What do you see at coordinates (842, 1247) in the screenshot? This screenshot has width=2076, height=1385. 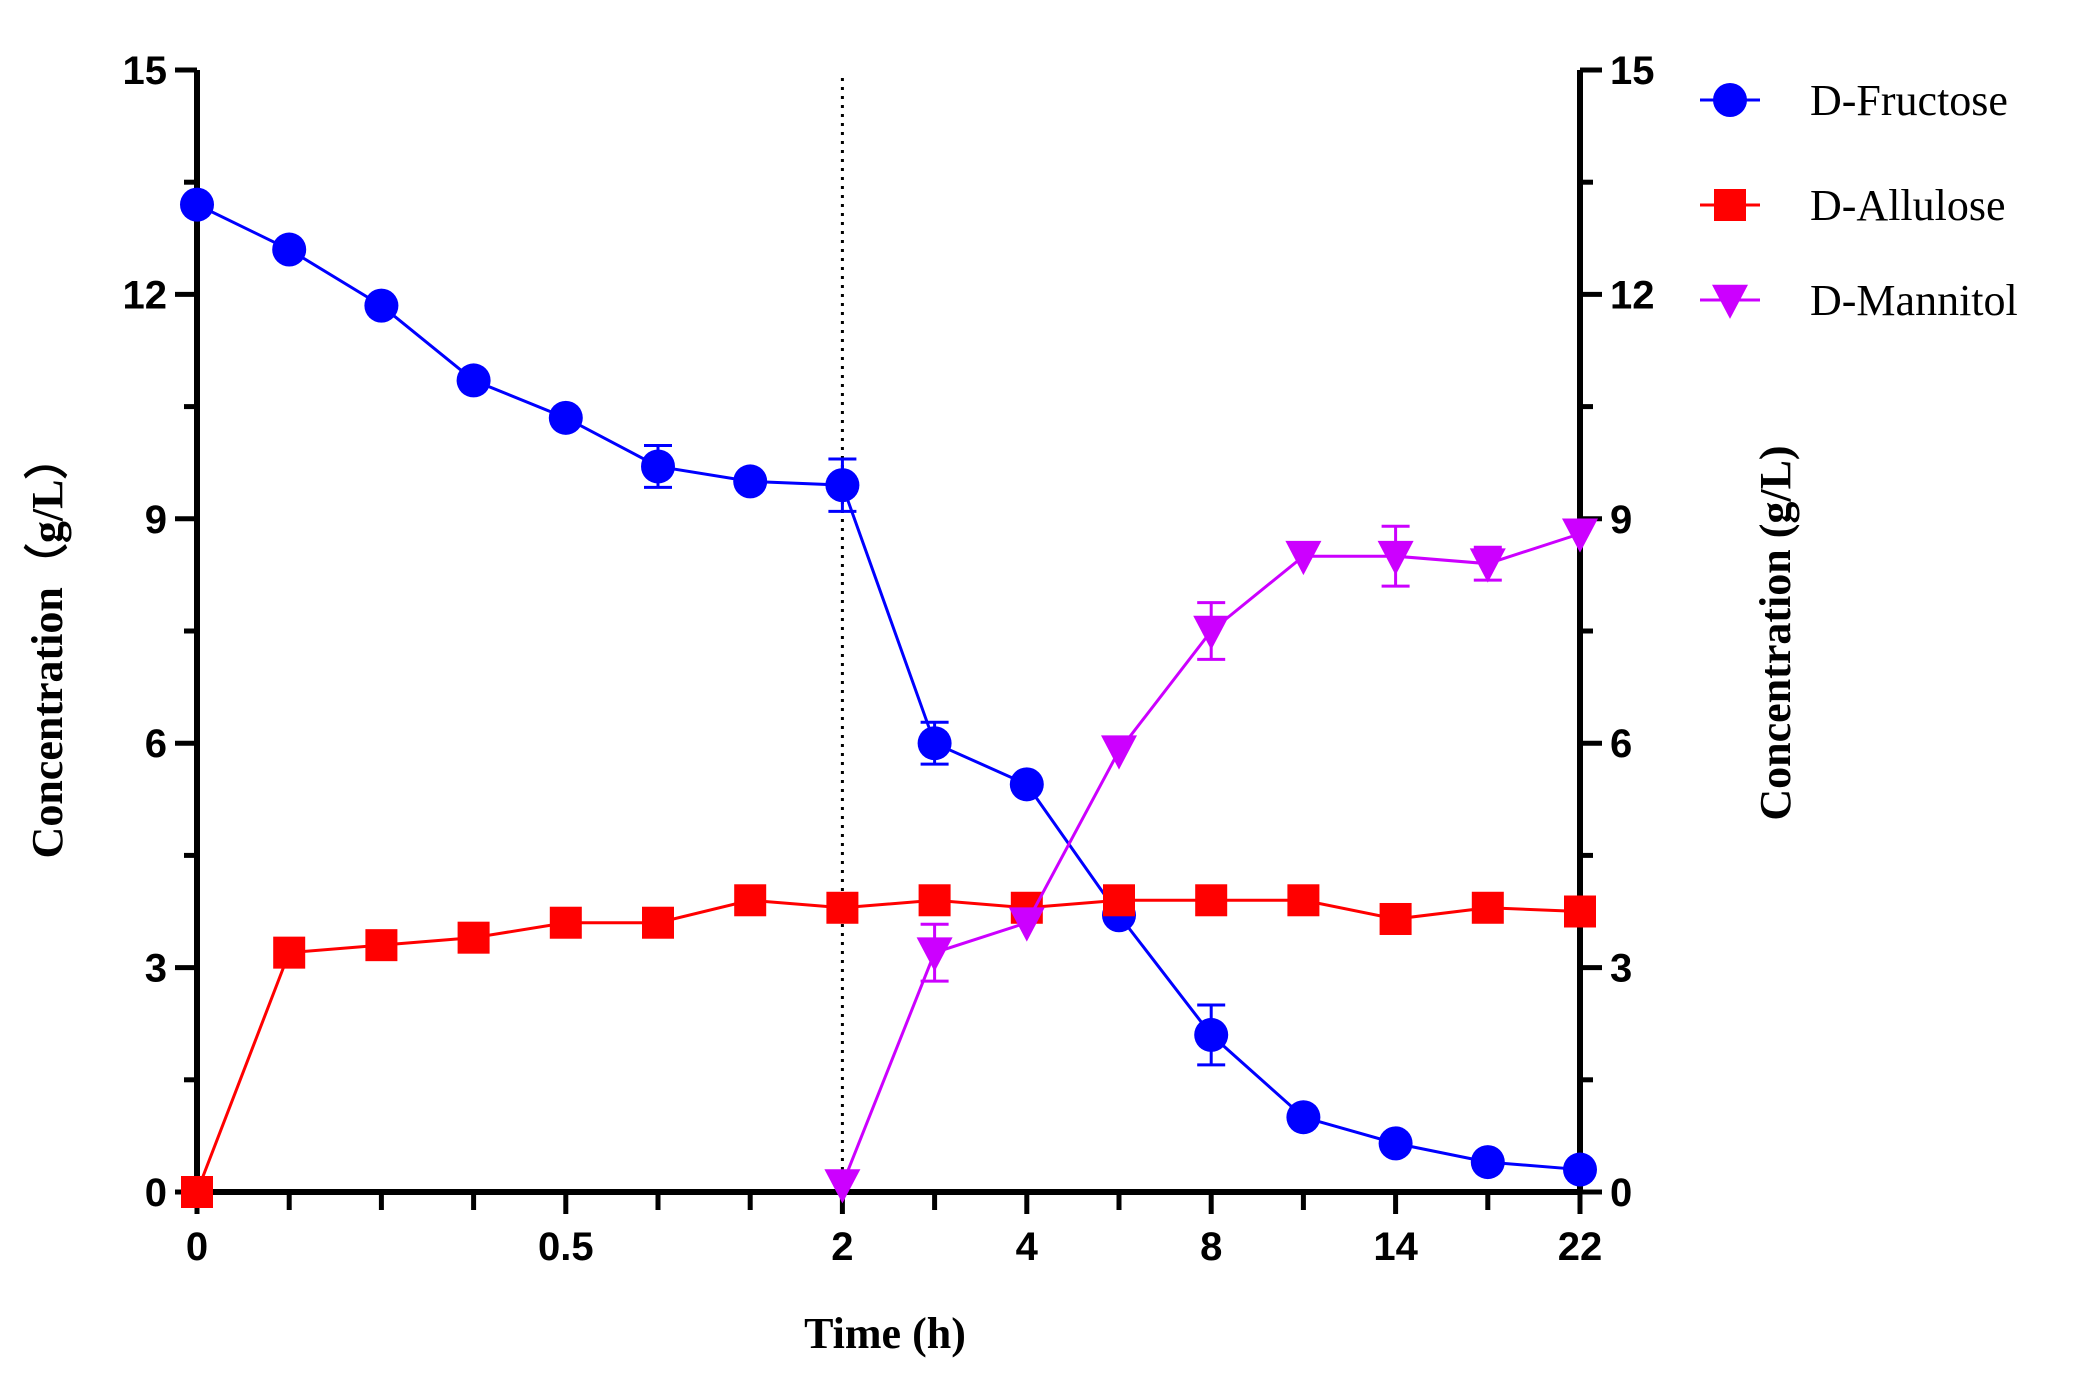 I see `x-tick-label: 2` at bounding box center [842, 1247].